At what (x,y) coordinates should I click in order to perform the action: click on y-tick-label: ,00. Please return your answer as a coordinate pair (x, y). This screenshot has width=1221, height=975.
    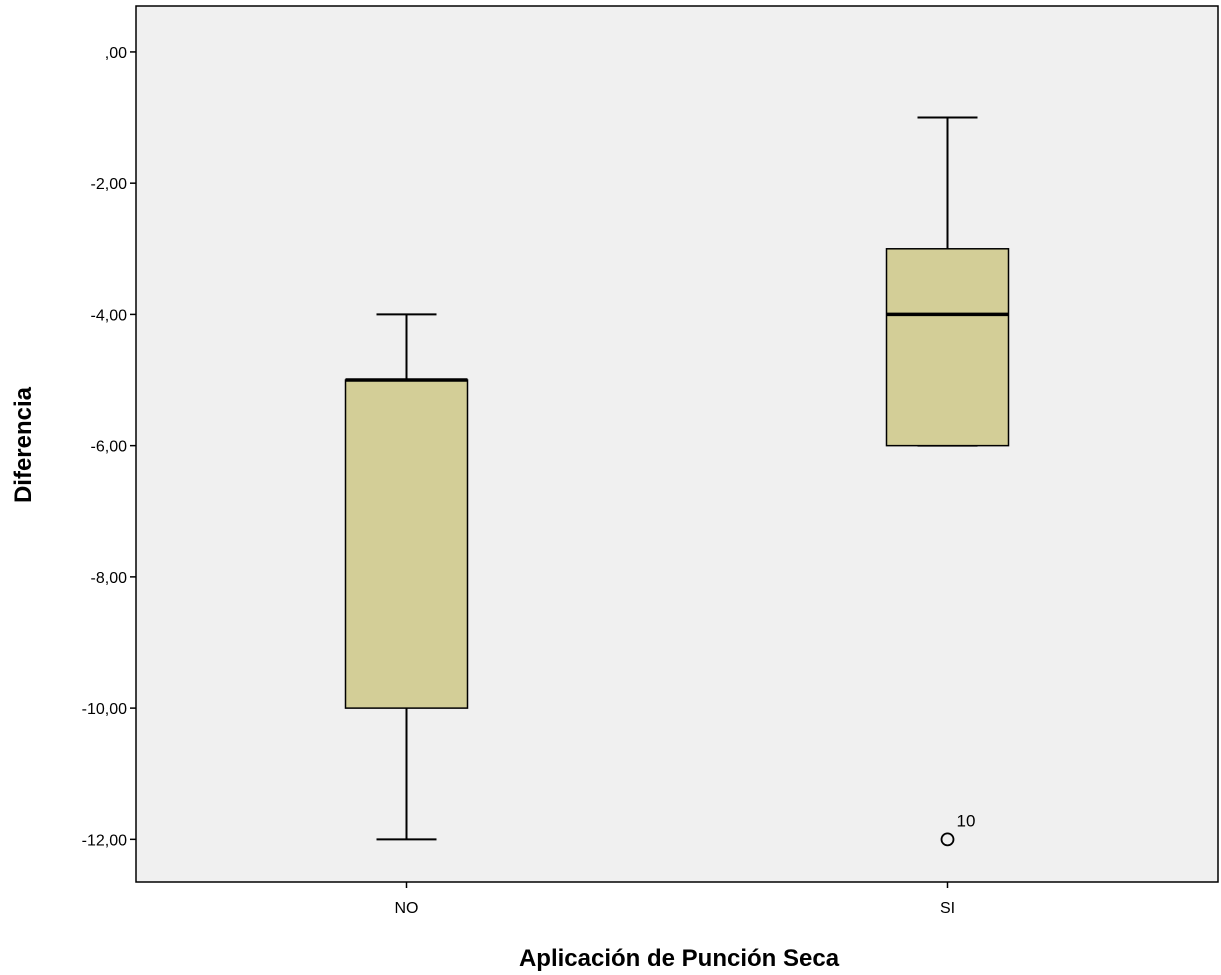
    Looking at the image, I should click on (116, 53).